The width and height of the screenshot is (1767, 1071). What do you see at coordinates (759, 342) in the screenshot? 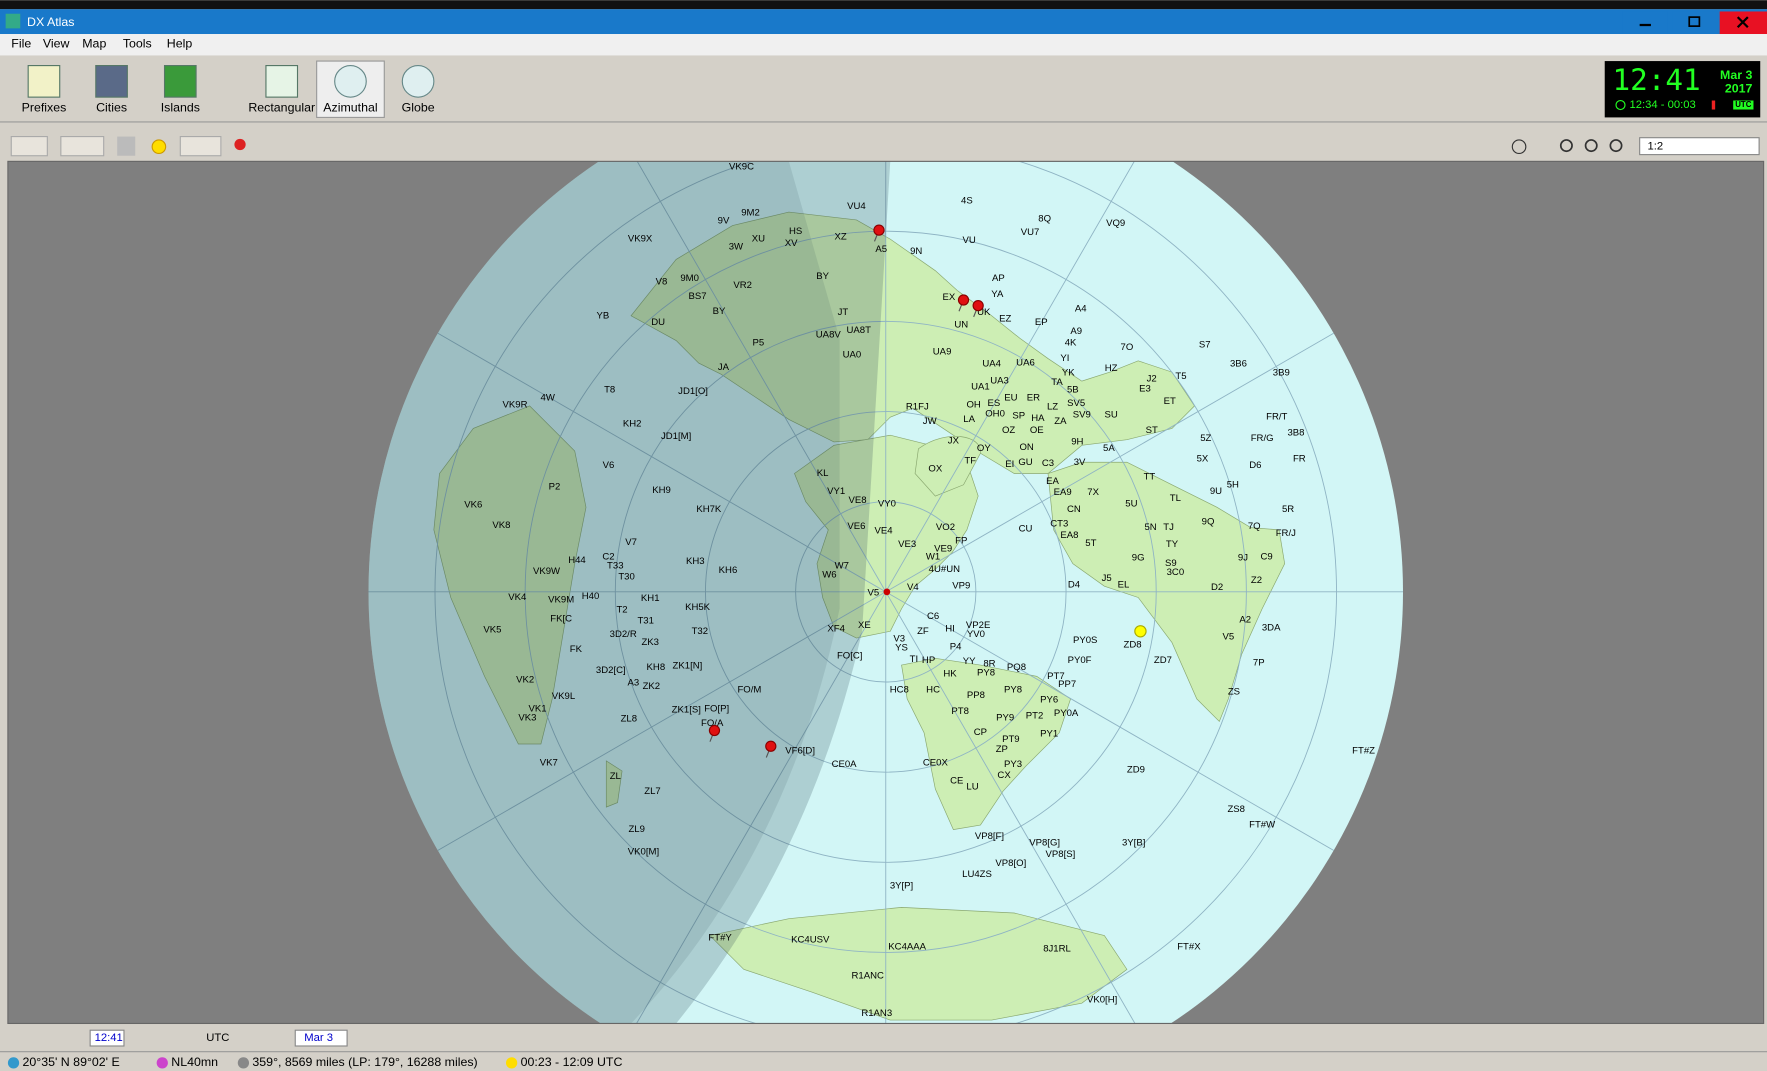
I see `prefix-label: P5` at bounding box center [759, 342].